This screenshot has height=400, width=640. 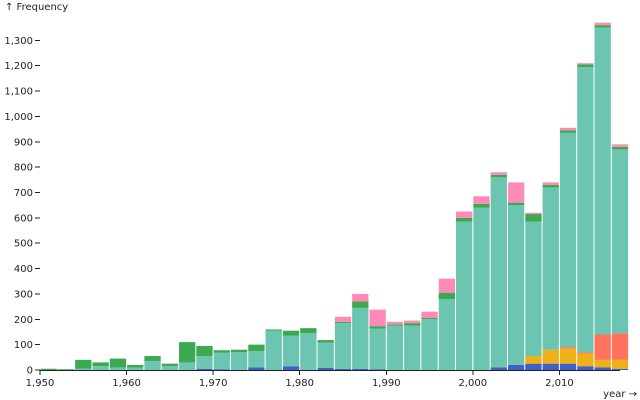 I want to click on bar-segment-2012-s4, so click(x=585, y=65).